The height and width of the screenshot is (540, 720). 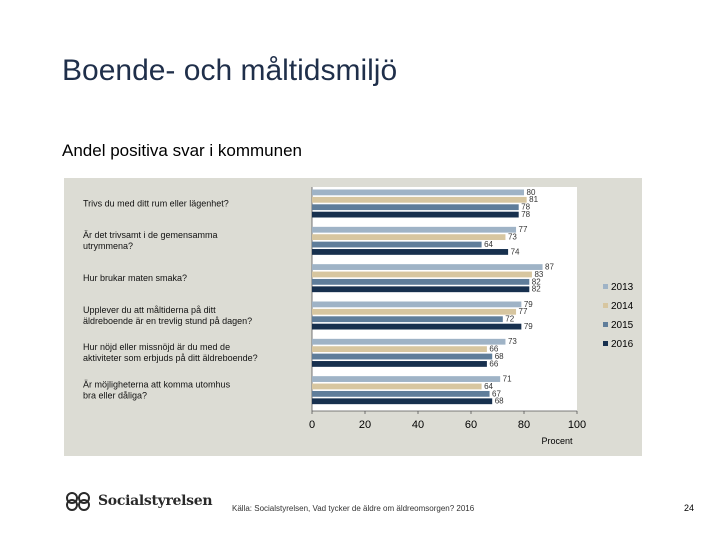 What do you see at coordinates (577, 425) in the screenshot?
I see `x-tick-label: 100` at bounding box center [577, 425].